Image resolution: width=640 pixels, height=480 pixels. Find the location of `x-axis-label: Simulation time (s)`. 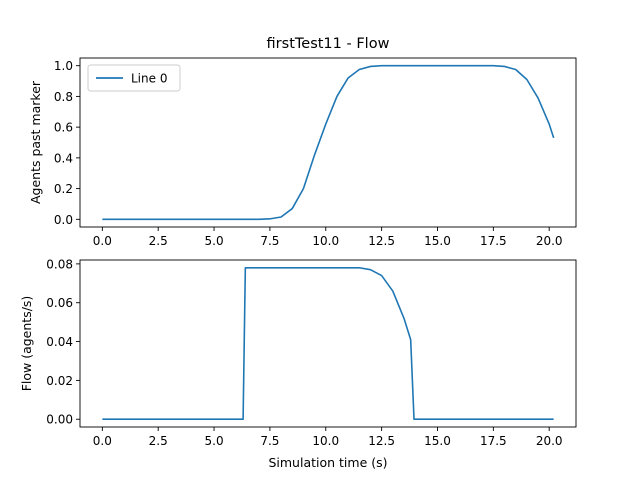

x-axis-label: Simulation time (s) is located at coordinates (327, 462).